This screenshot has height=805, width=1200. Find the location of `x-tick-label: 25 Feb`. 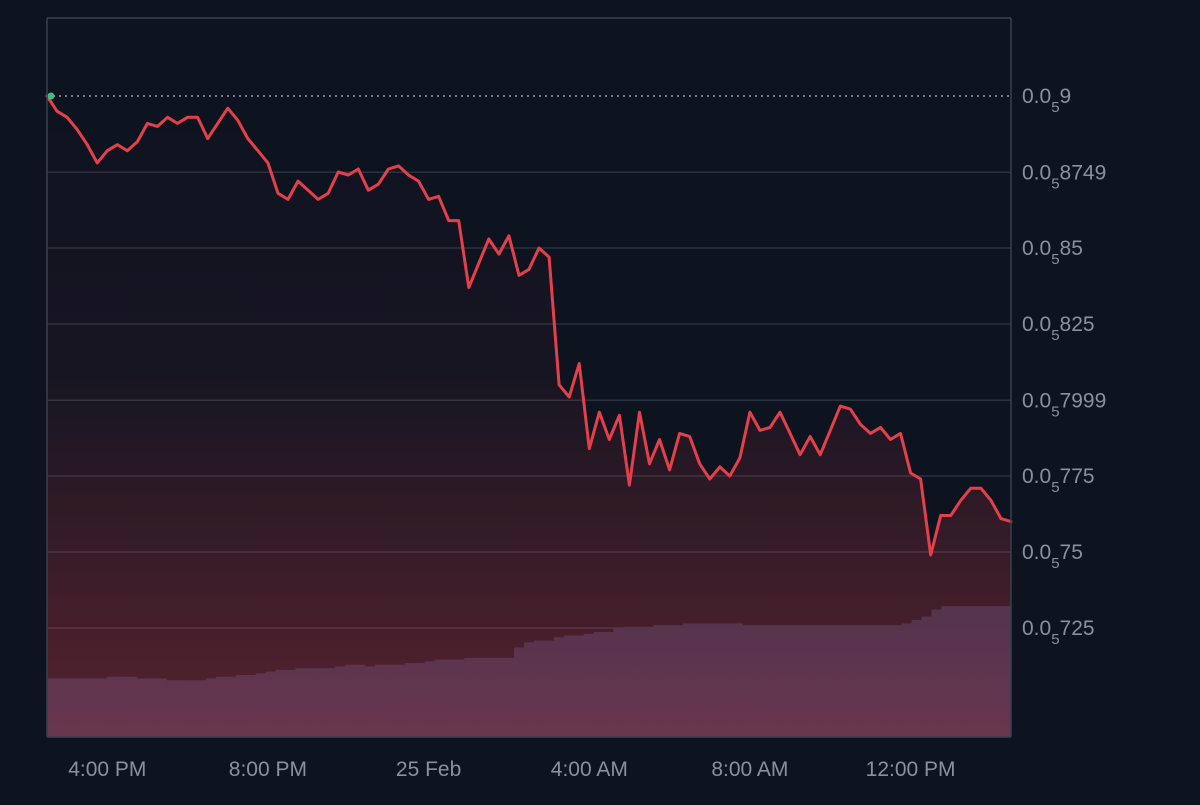

x-tick-label: 25 Feb is located at coordinates (428, 769).